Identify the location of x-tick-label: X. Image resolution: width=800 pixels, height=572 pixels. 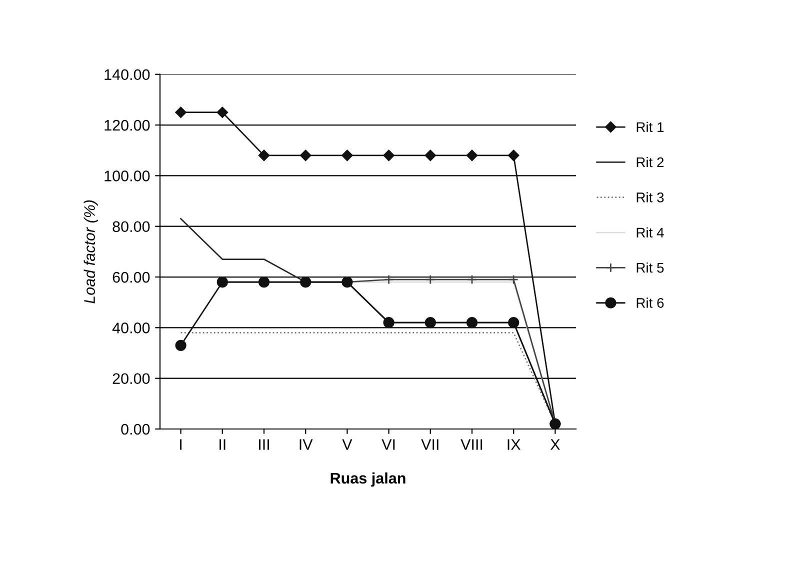
(555, 444).